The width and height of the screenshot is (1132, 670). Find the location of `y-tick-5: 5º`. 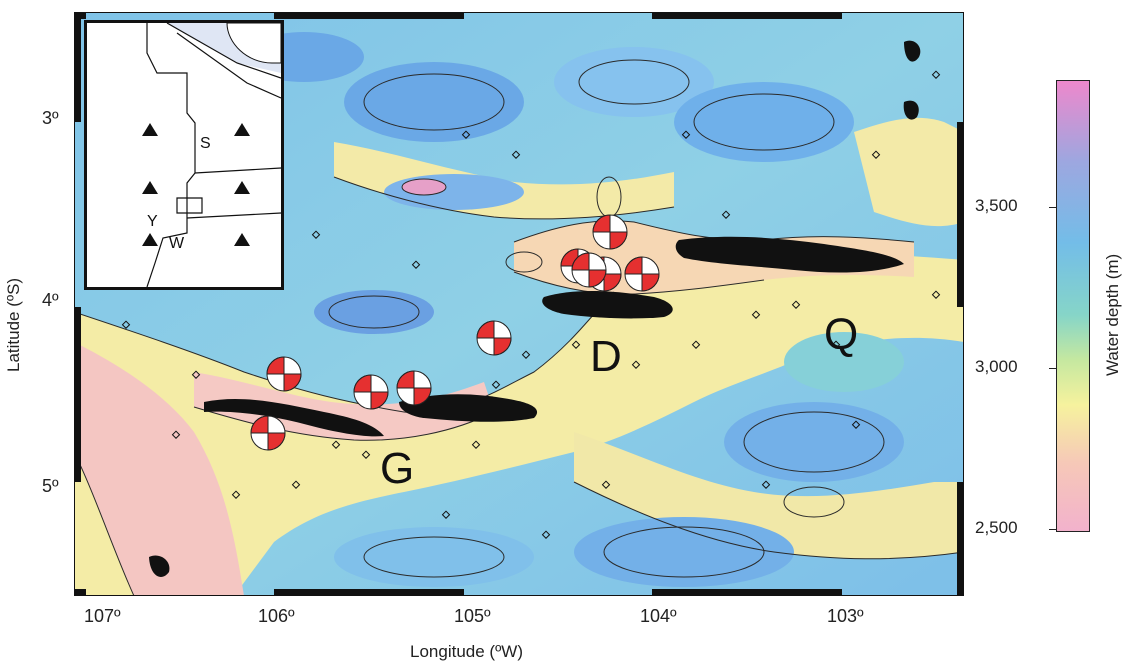

y-tick-5: 5º is located at coordinates (50, 486).